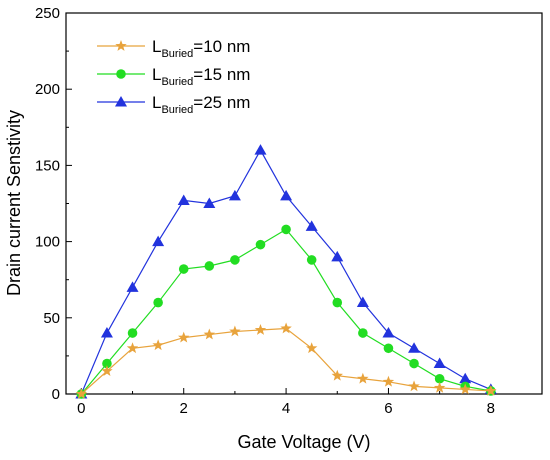  What do you see at coordinates (53, 204) in the screenshot?
I see `y-axis: 0 50 100 150 200 250` at bounding box center [53, 204].